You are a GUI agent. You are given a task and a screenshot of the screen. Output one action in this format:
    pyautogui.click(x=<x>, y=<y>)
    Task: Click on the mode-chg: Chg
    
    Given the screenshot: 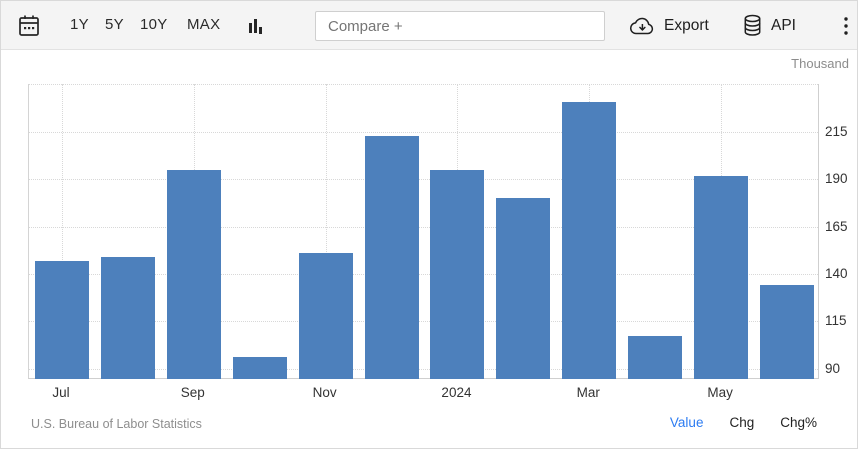 What is the action you would take?
    pyautogui.click(x=742, y=422)
    